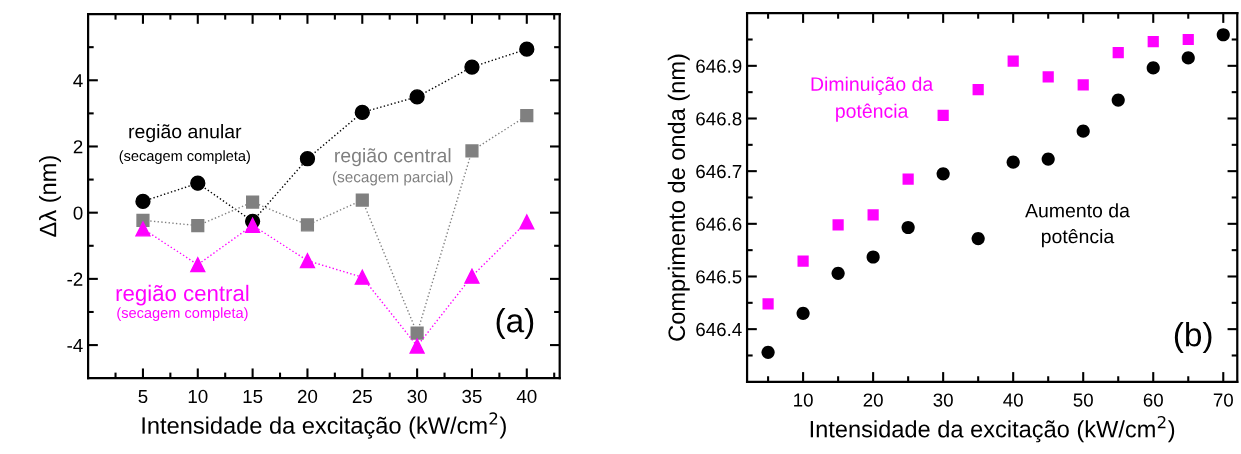  Describe the element at coordinates (1077, 225) in the screenshot. I see `series-label: Aumento da potência` at that location.